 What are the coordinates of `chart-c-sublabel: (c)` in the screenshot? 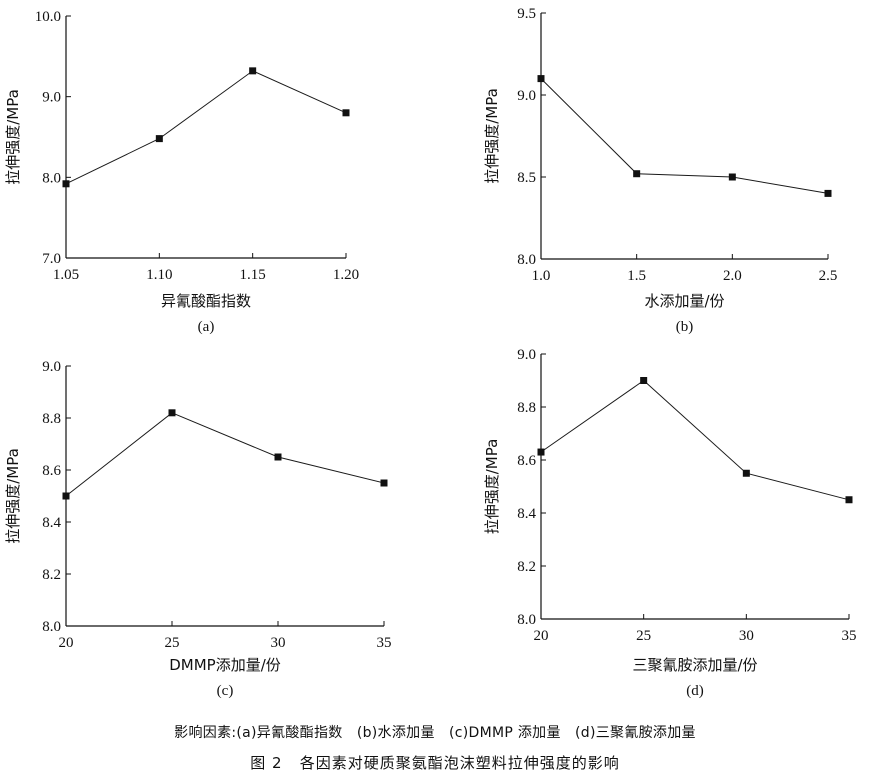 It's located at (225, 691).